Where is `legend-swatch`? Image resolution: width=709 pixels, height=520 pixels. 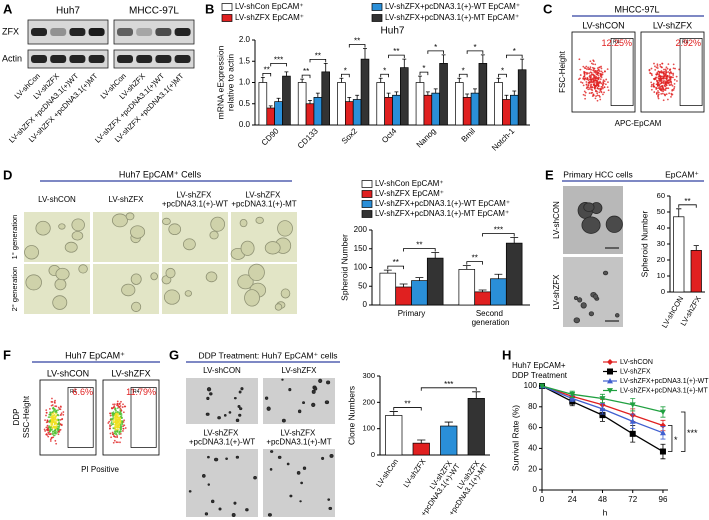 legend-swatch is located at coordinates (377, 7).